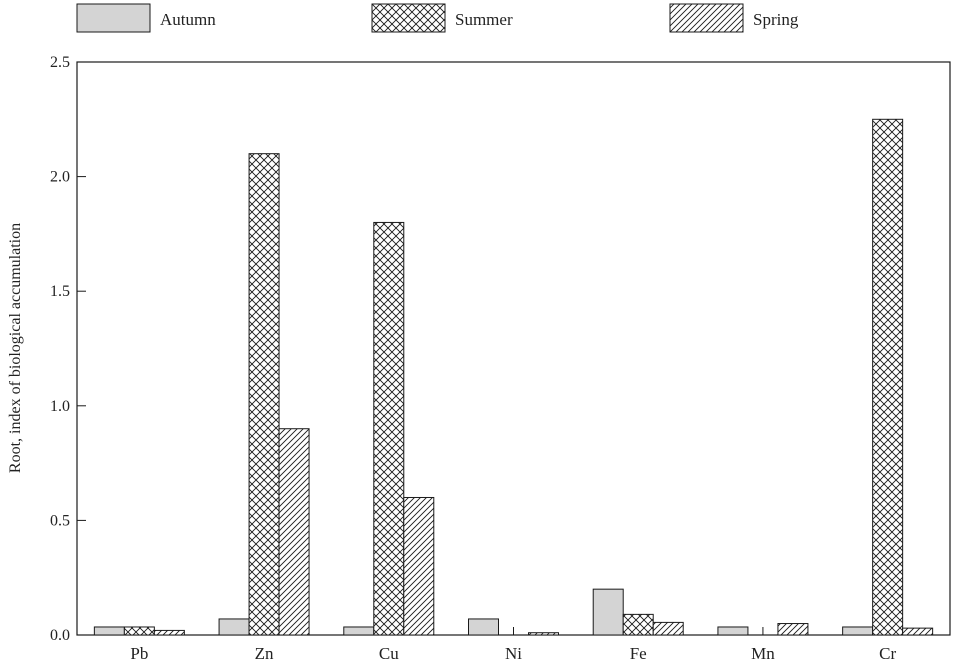  What do you see at coordinates (763, 653) in the screenshot?
I see `x-tick-label: Mn` at bounding box center [763, 653].